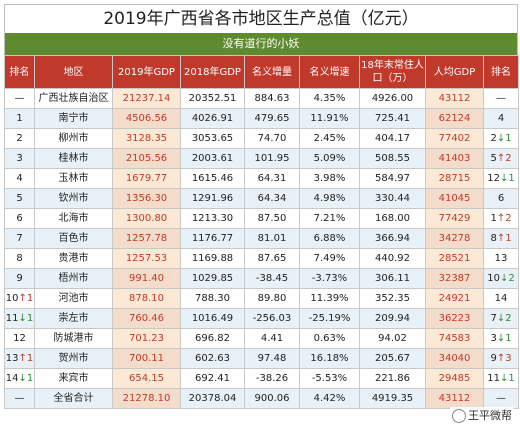  Describe the element at coordinates (501, 118) in the screenshot. I see `per-capita-rank-cell-value: 4` at that location.